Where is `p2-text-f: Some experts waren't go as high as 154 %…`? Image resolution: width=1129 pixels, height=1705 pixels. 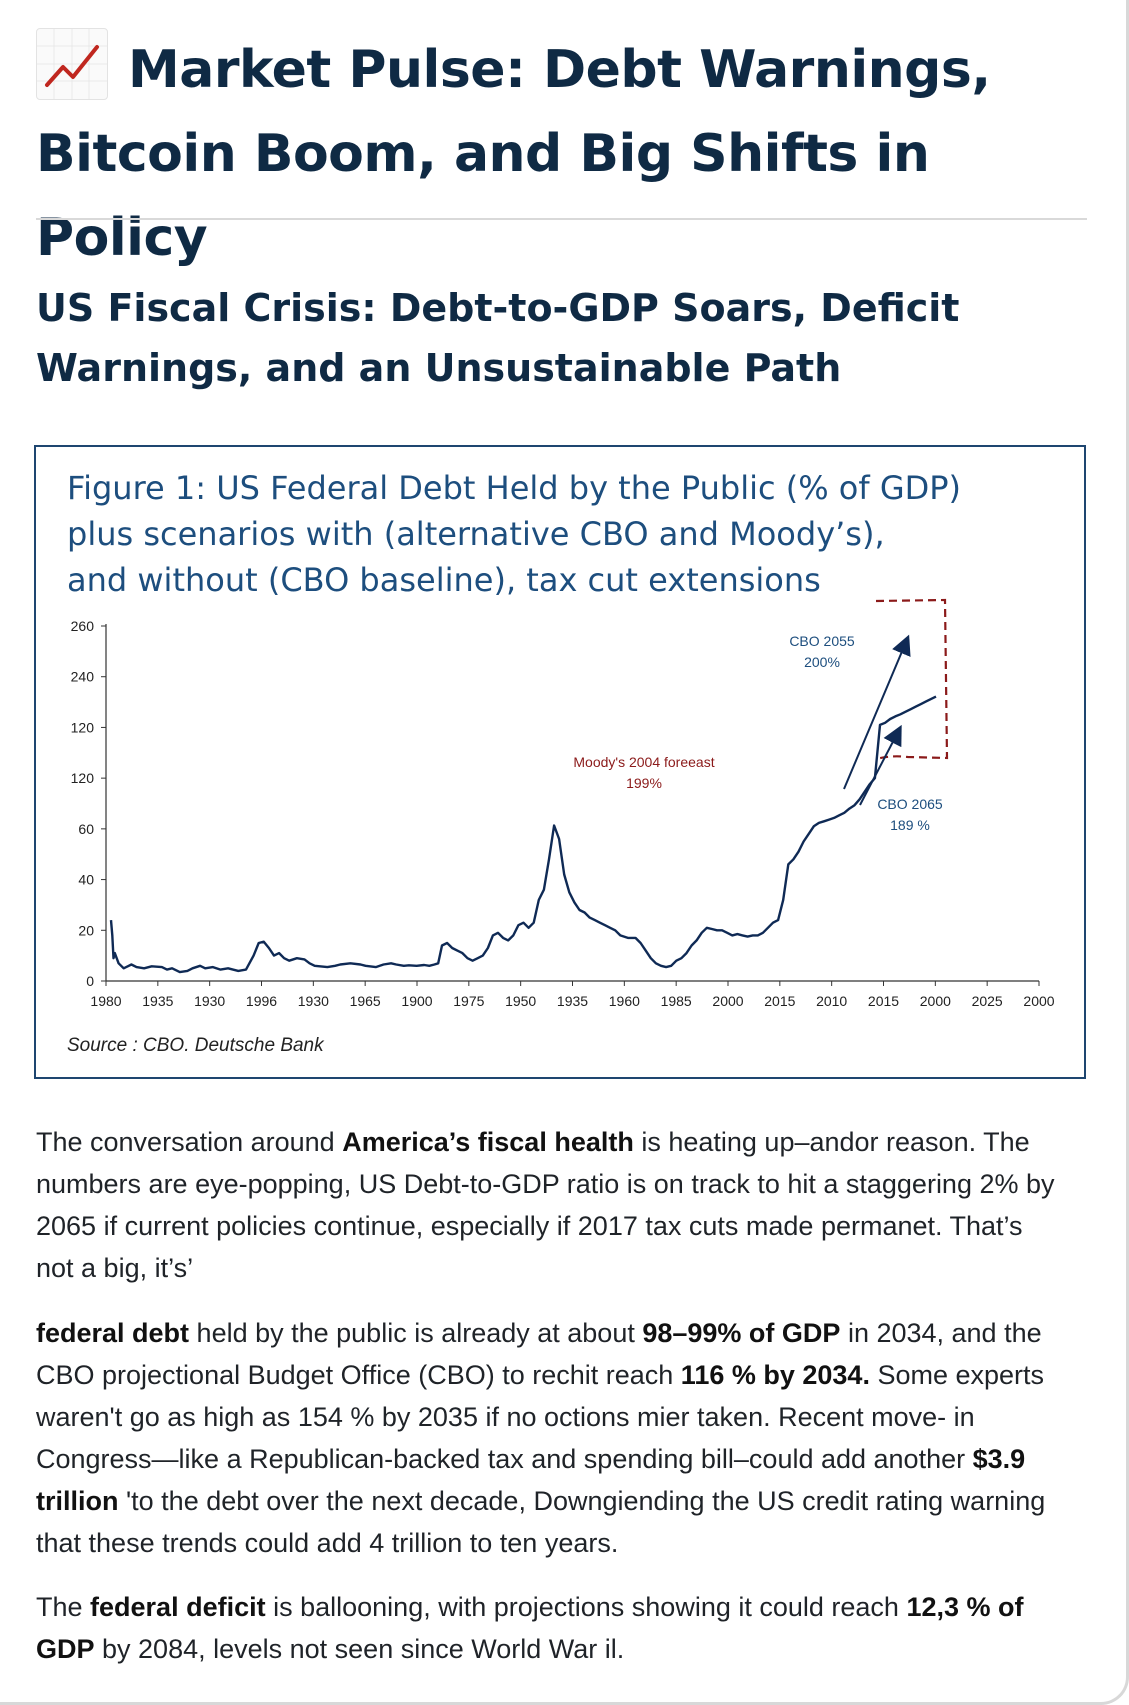 p2-text-f: Some experts waren't go as high as 154 %… is located at coordinates (540, 1417).